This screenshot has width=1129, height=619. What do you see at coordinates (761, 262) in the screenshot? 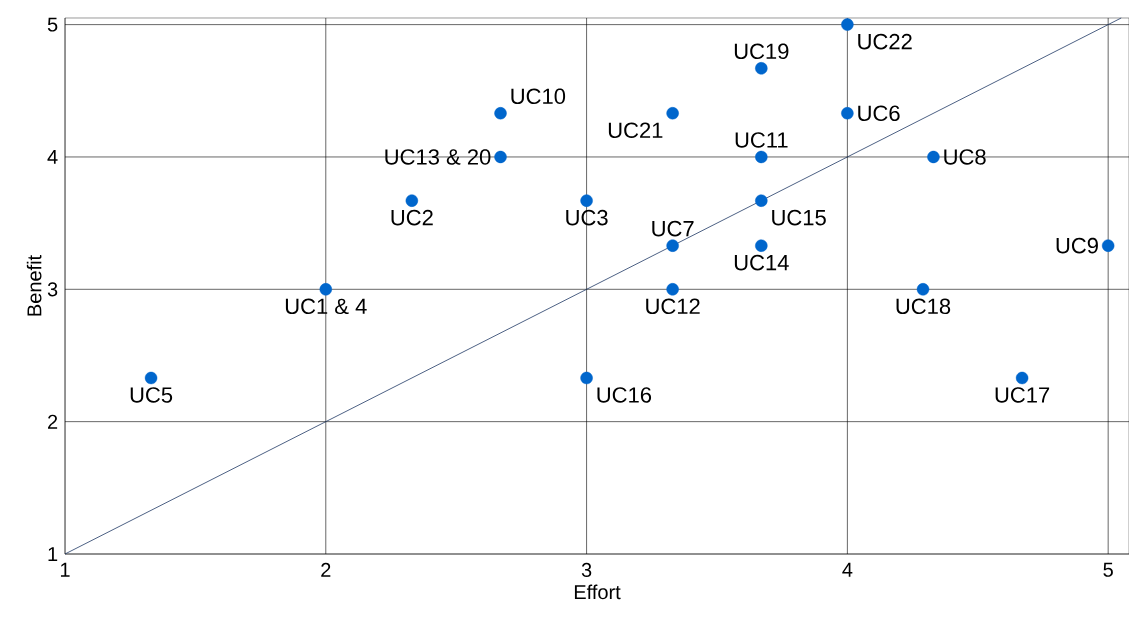
I see `annotation: UC14` at bounding box center [761, 262].